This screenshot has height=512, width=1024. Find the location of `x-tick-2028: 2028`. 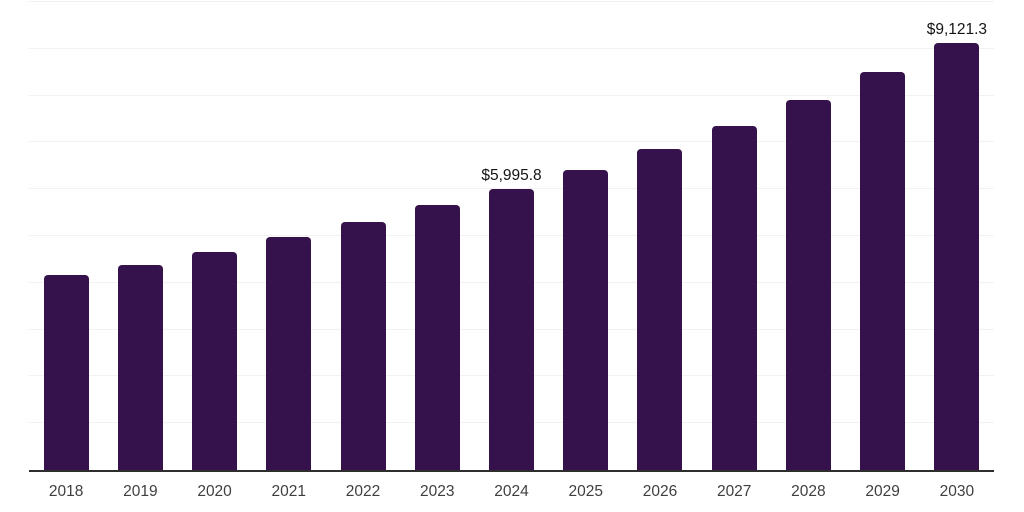

x-tick-2028: 2028 is located at coordinates (808, 491).